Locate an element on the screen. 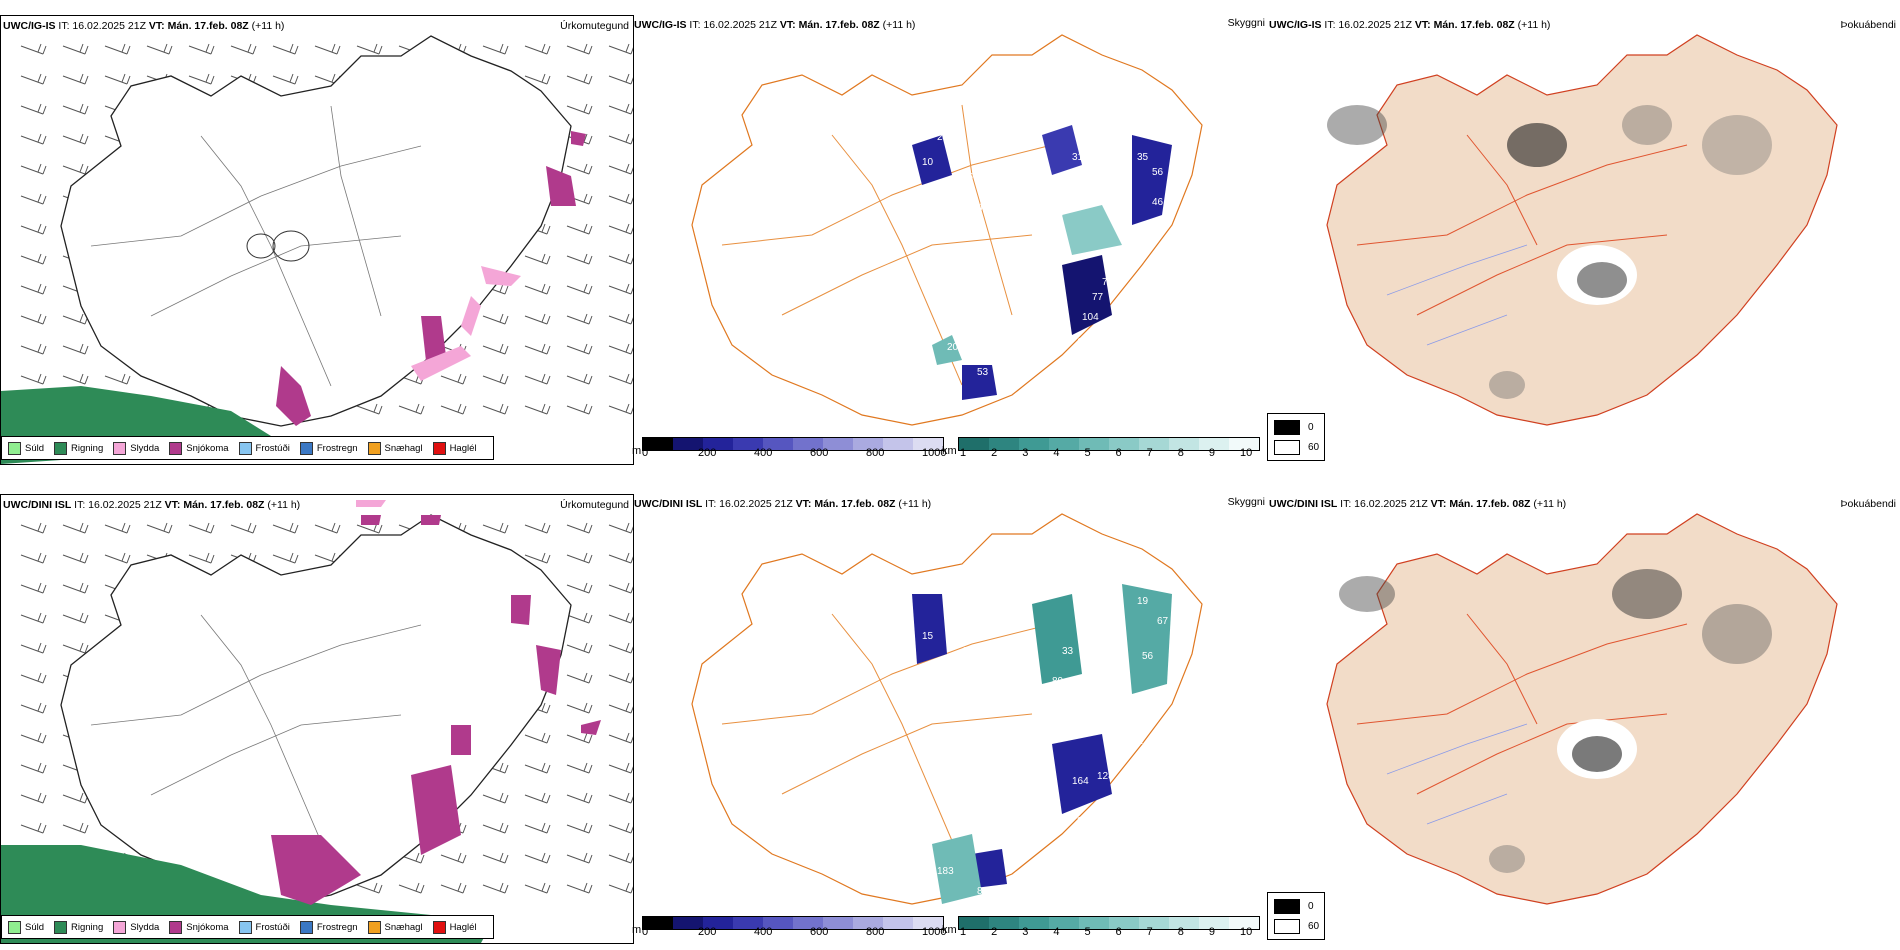 The width and height of the screenshot is (1900, 950). visibility-value-label: 13 is located at coordinates (1058, 217).